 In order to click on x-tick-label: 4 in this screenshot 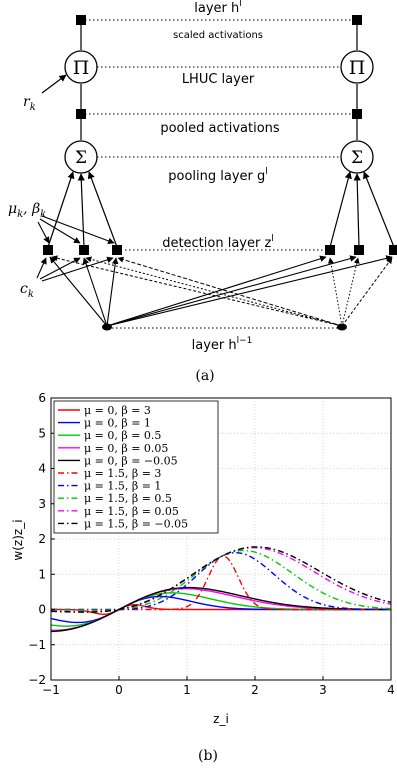, I will do `click(391, 690)`.